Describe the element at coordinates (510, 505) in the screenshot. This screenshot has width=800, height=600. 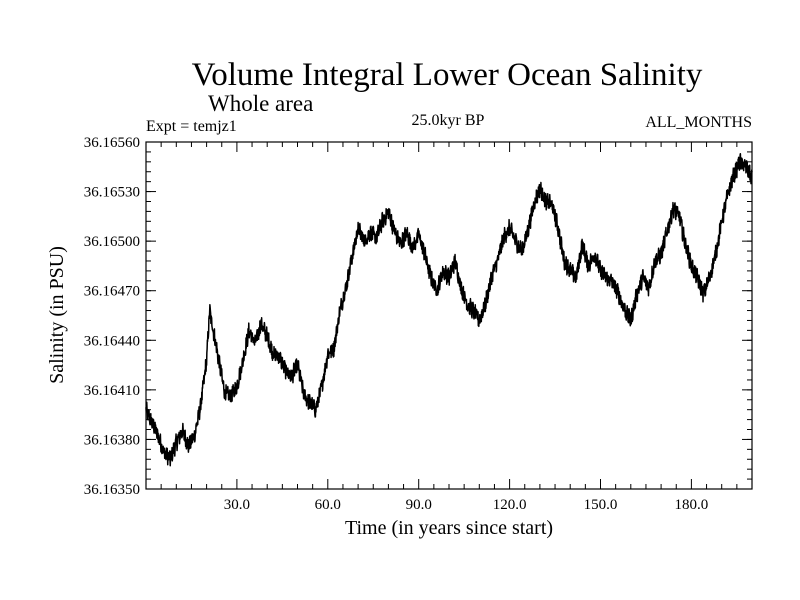
I see `x-tick-label: 120.0` at that location.